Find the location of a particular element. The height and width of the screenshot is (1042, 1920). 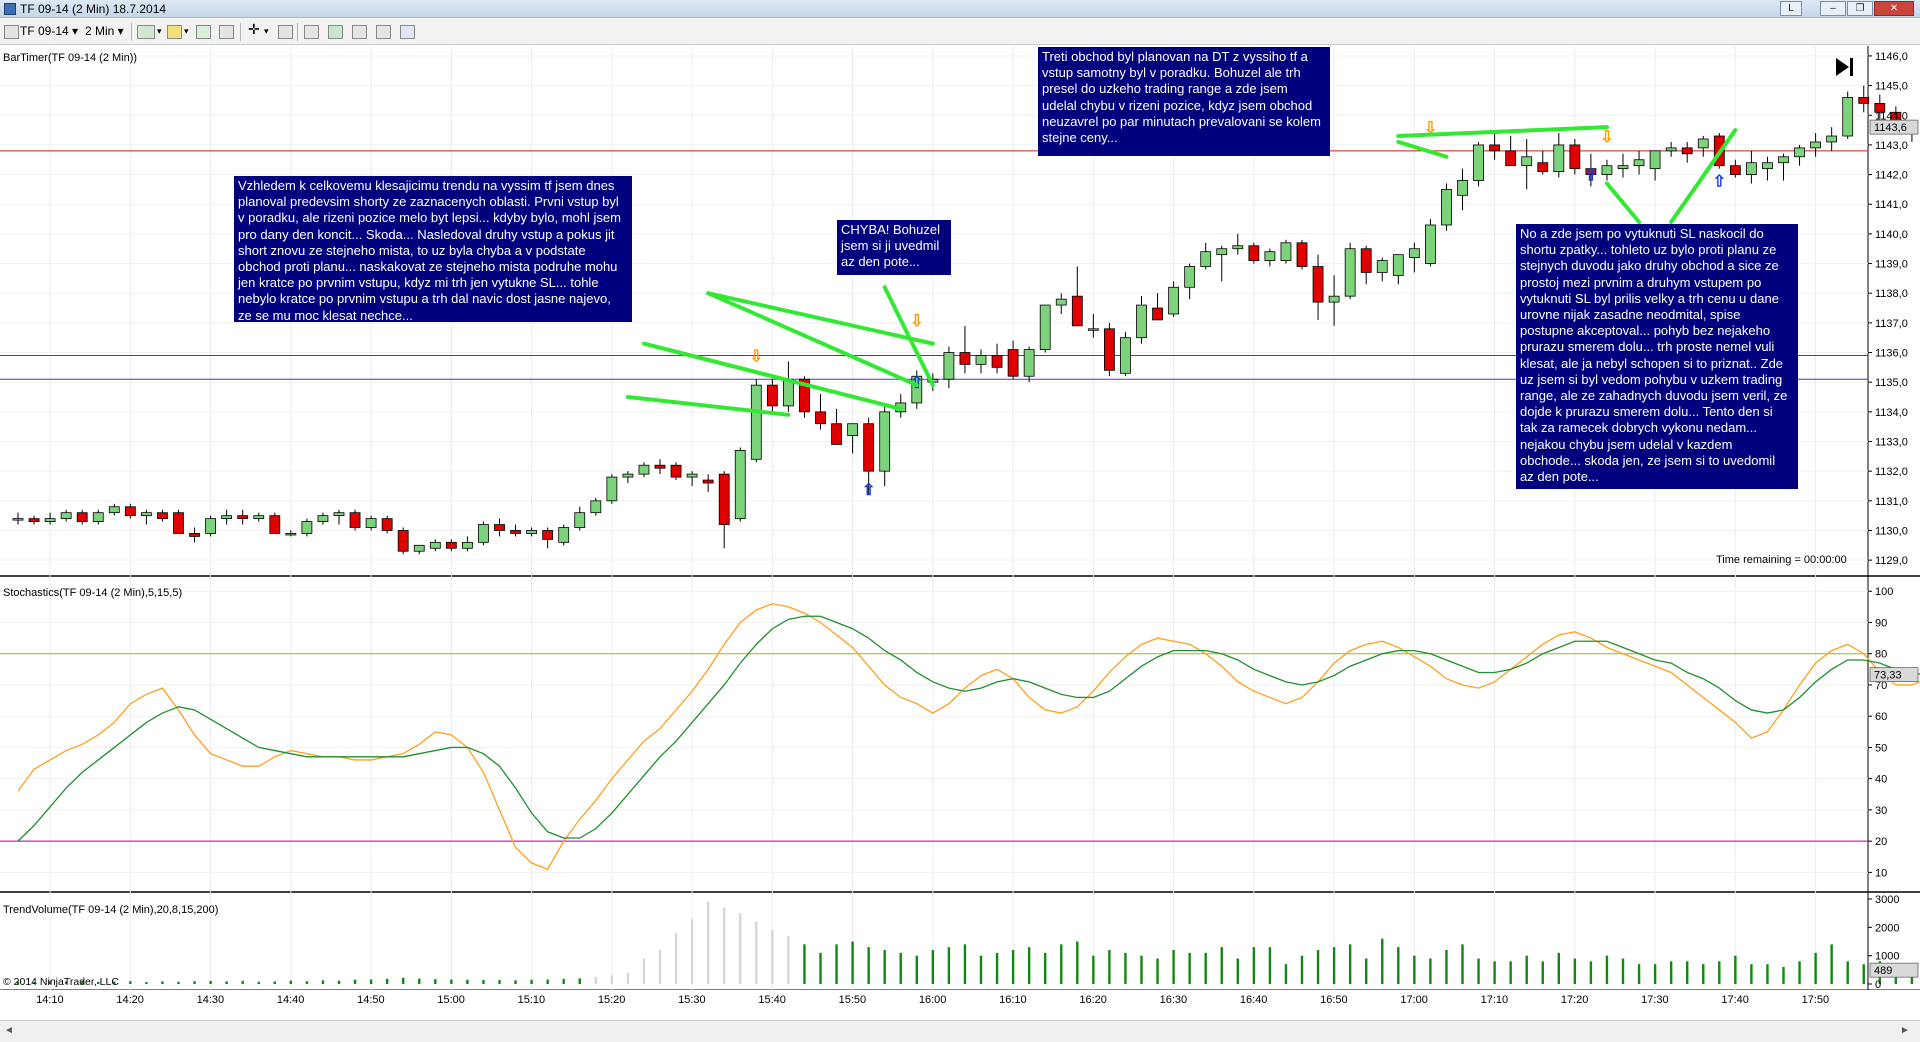

axis-tick-label: 1135,0 is located at coordinates (1891, 383).